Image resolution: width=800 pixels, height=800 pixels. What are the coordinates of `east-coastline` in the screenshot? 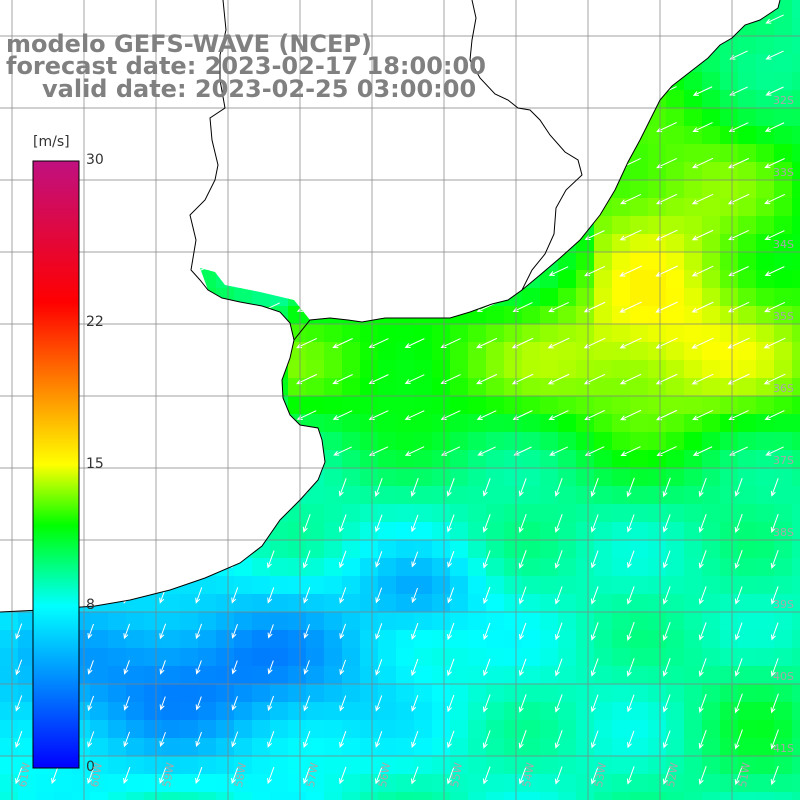 It's located at (651, 145).